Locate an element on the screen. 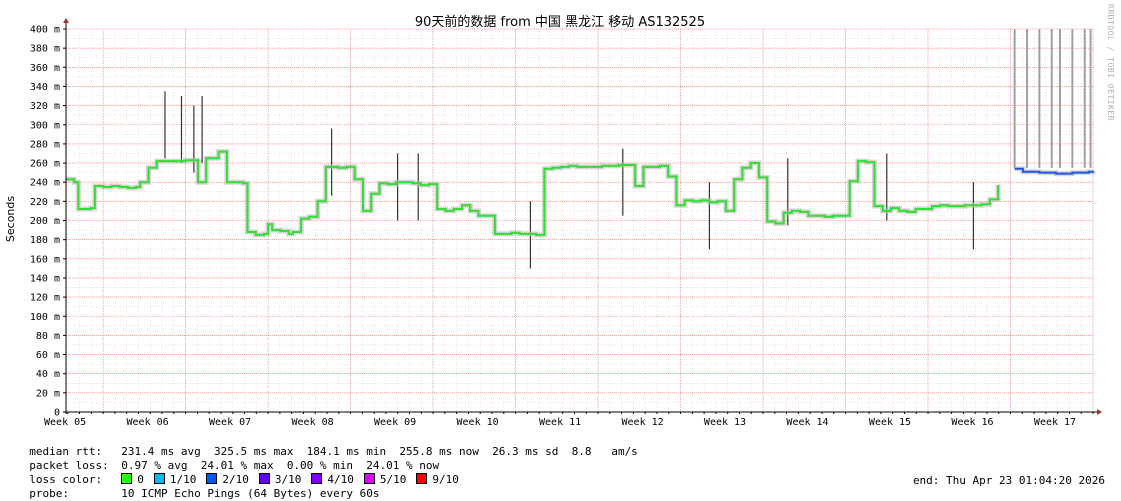 Image resolution: width=1121 pixels, height=501 pixels. loss-color-item: 0 is located at coordinates (132, 479).